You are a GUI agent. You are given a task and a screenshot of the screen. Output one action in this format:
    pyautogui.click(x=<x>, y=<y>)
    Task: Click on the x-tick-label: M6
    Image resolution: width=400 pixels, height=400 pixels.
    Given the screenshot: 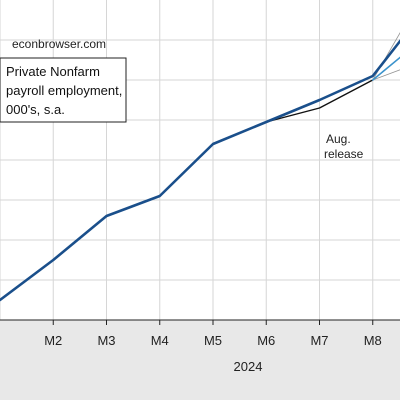 What is the action you would take?
    pyautogui.click(x=266, y=340)
    